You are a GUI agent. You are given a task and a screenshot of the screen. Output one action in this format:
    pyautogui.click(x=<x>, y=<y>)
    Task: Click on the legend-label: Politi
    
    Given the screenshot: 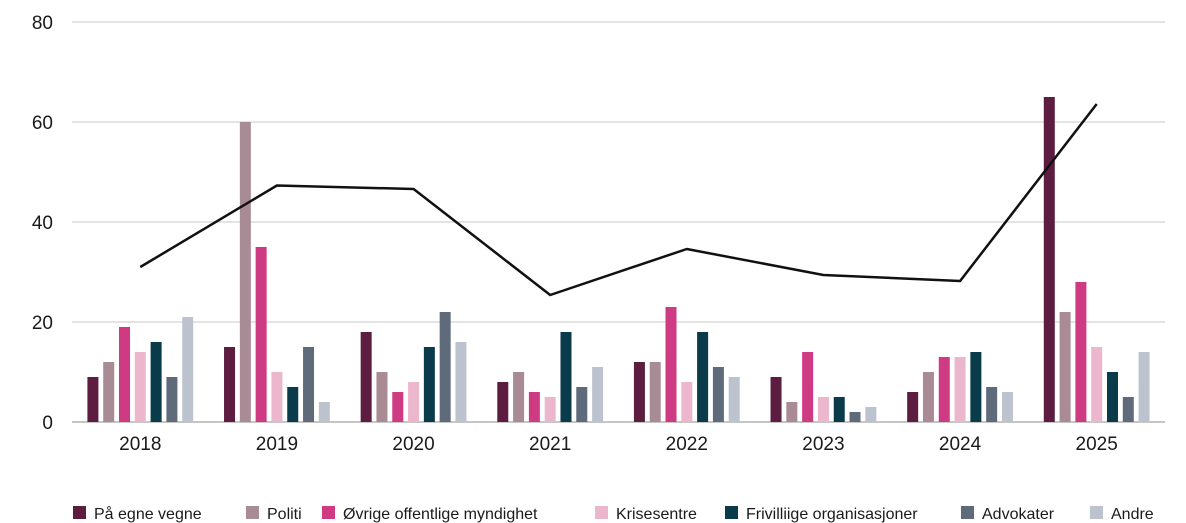 What is the action you would take?
    pyautogui.click(x=284, y=514)
    